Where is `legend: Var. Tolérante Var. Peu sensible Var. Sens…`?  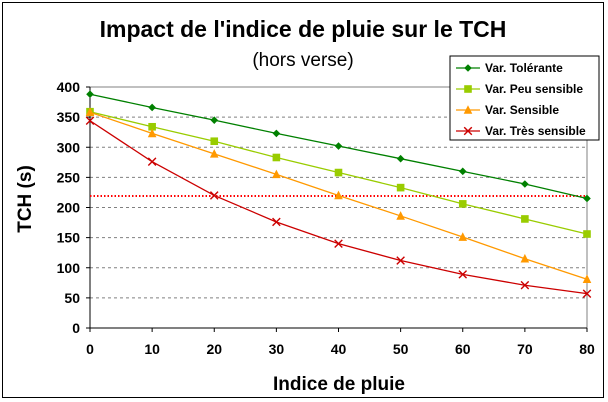
legend: Var. Tolérante Var. Peu sensible Var. Sens… is located at coordinates (524, 98).